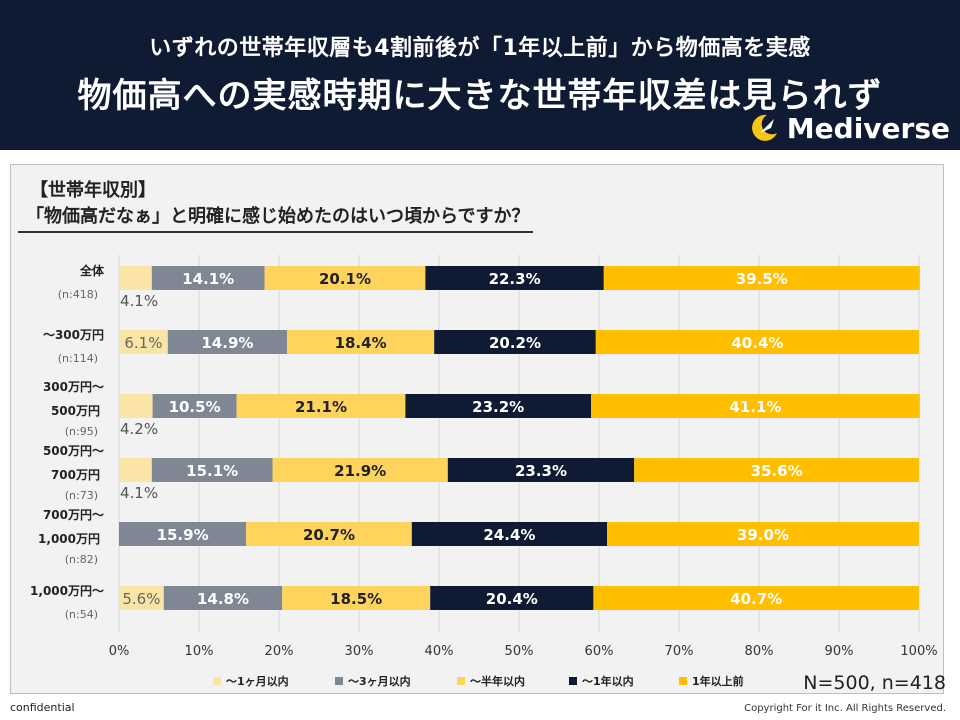 The width and height of the screenshot is (960, 720). I want to click on category-n-label: (n:418), so click(78, 294).